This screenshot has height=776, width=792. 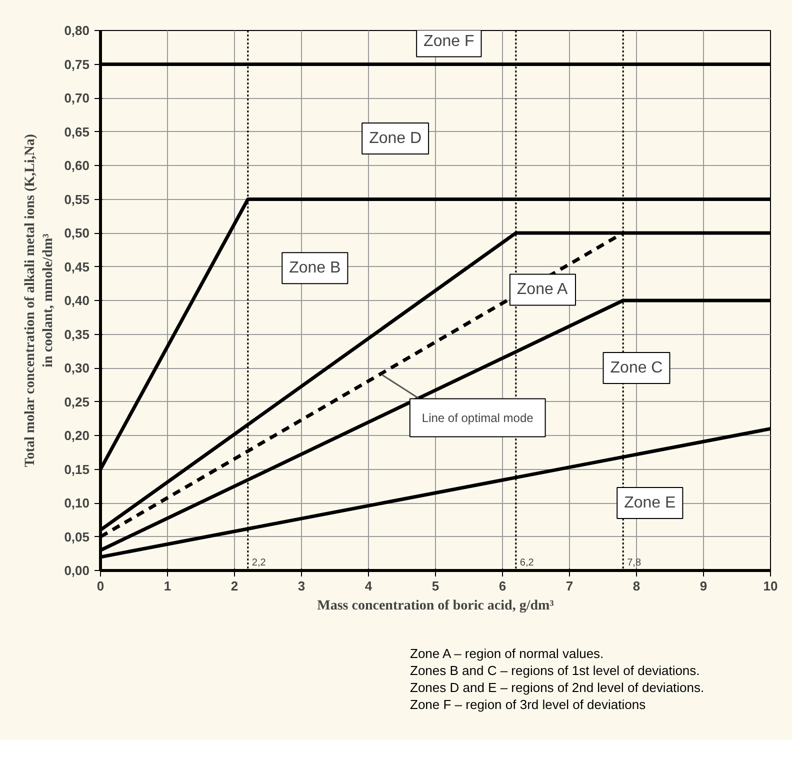 I want to click on y-tick-label: 0,75, so click(x=77, y=64).